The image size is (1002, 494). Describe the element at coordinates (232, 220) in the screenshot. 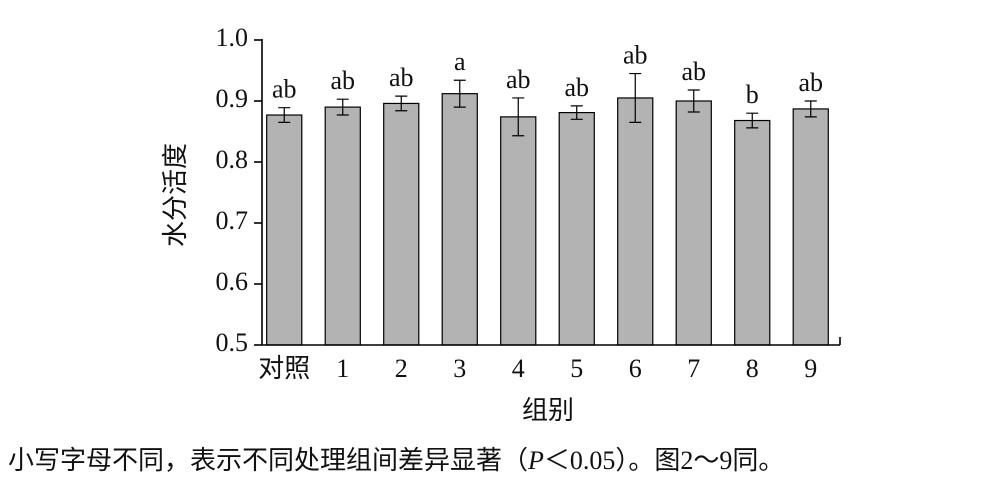

I see `y-tick-label: 0.7` at that location.